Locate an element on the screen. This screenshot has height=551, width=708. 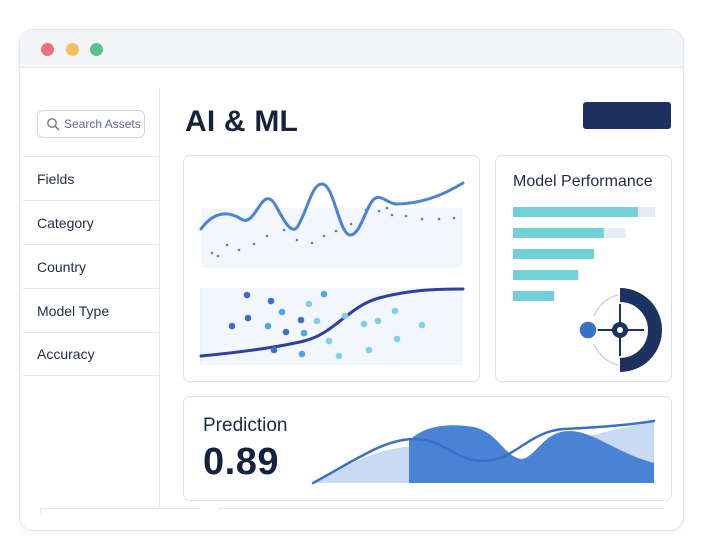
prediction-title: Prediction is located at coordinates (245, 425).